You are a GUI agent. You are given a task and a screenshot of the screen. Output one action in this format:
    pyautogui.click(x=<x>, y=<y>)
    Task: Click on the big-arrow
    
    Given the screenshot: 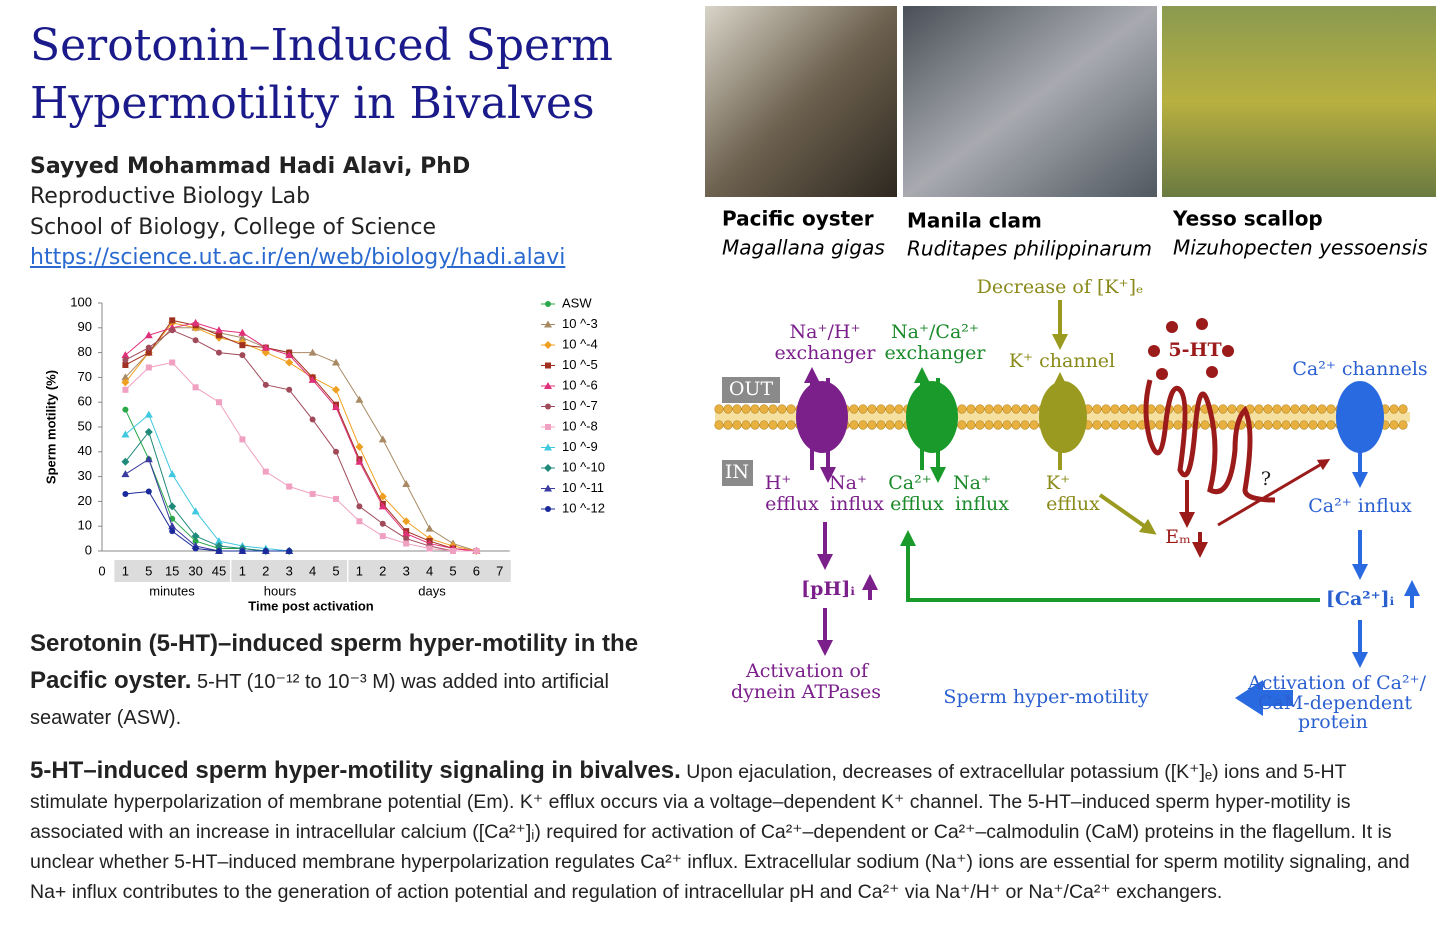 What is the action you would take?
    pyautogui.click(x=1264, y=698)
    